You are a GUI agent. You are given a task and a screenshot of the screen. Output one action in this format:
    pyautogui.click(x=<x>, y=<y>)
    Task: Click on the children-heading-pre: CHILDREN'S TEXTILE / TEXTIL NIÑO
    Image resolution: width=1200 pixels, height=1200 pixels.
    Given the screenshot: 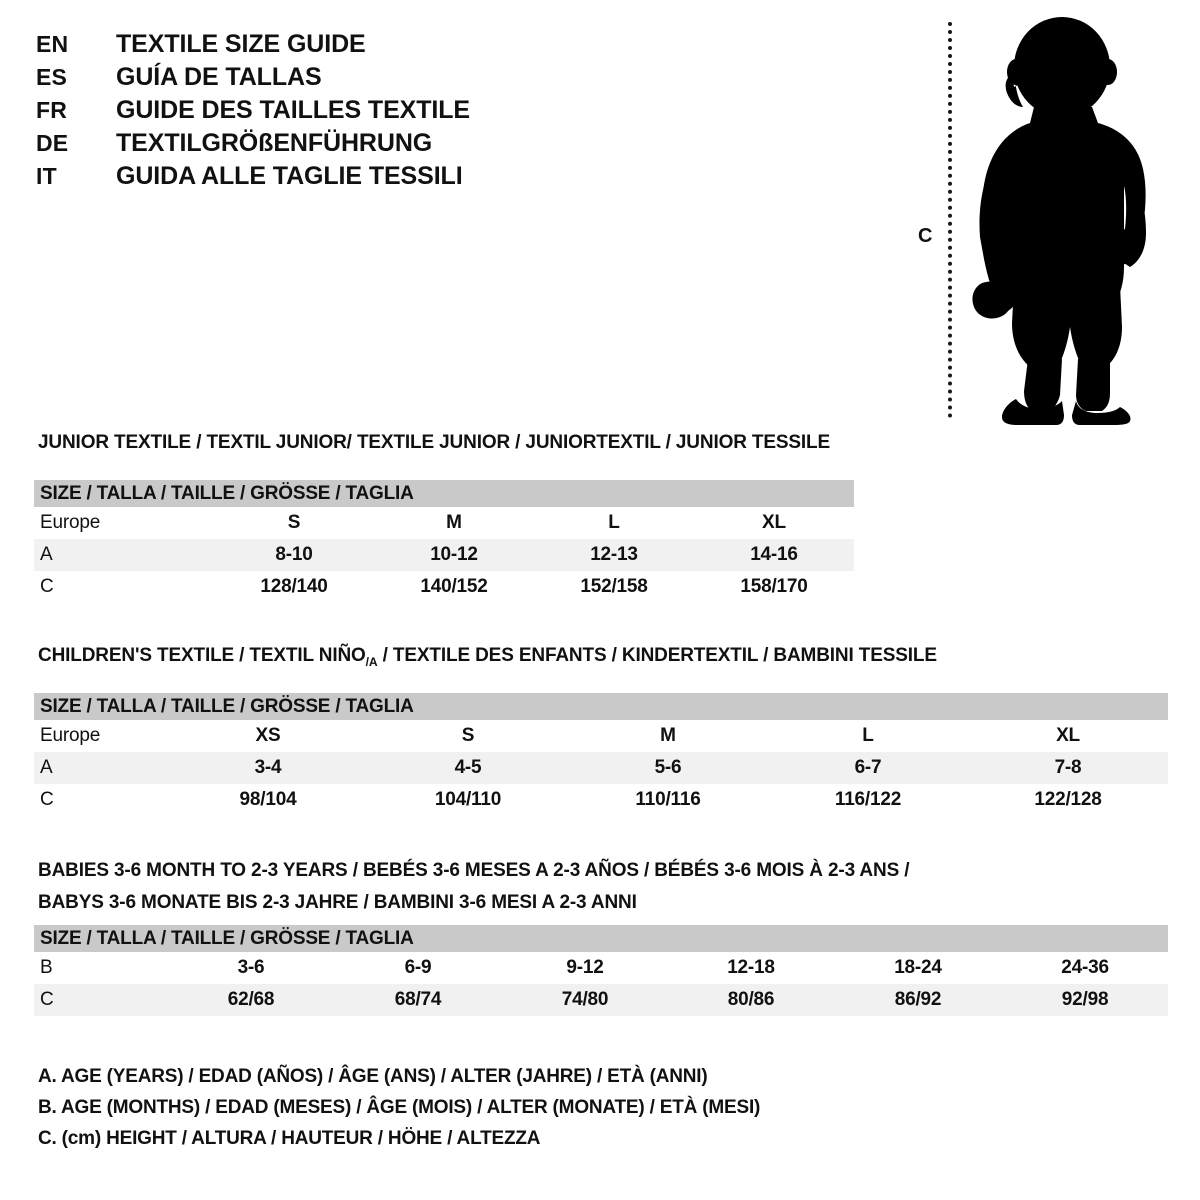 What is the action you would take?
    pyautogui.click(x=202, y=655)
    